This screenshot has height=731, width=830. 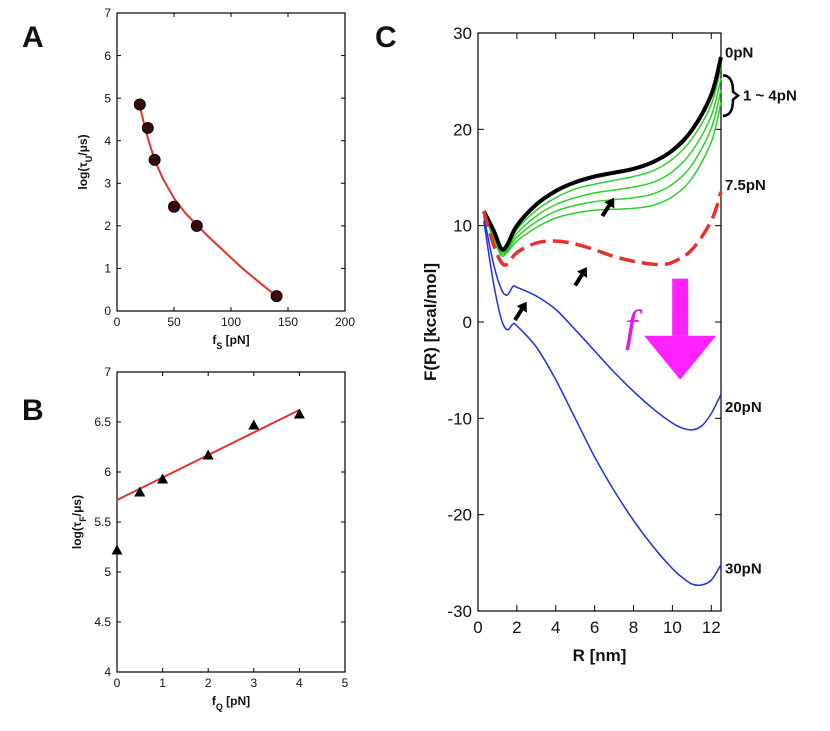 I want to click on plot-frame, so click(x=231, y=522).